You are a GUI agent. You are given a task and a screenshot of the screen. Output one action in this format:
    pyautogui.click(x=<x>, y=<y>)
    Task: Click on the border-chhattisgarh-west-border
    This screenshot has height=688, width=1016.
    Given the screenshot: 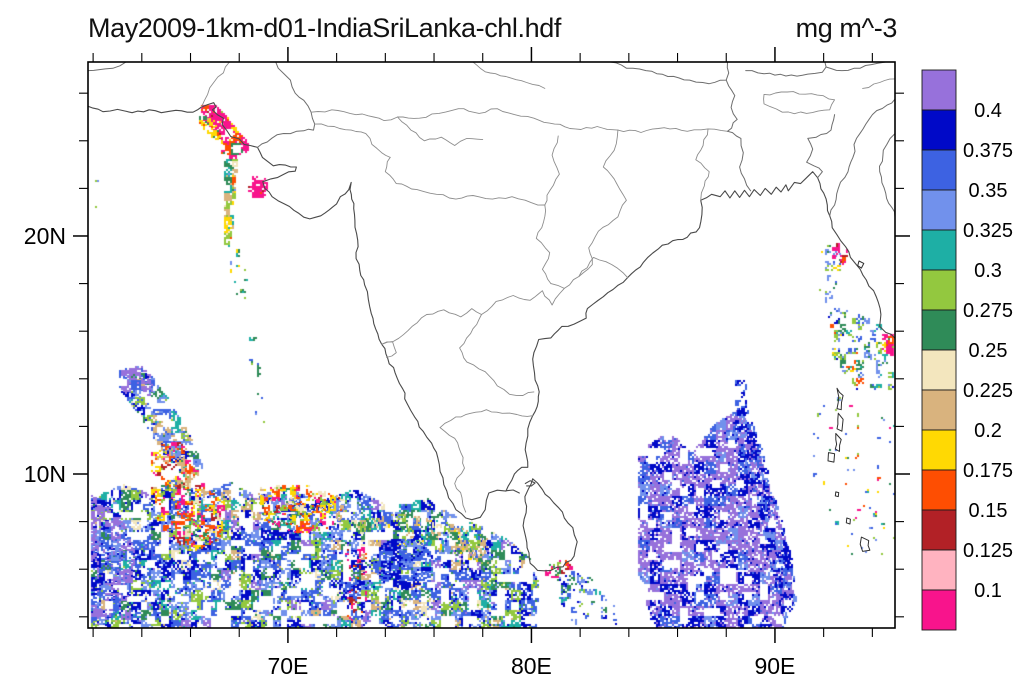 What is the action you would take?
    pyautogui.click(x=547, y=210)
    